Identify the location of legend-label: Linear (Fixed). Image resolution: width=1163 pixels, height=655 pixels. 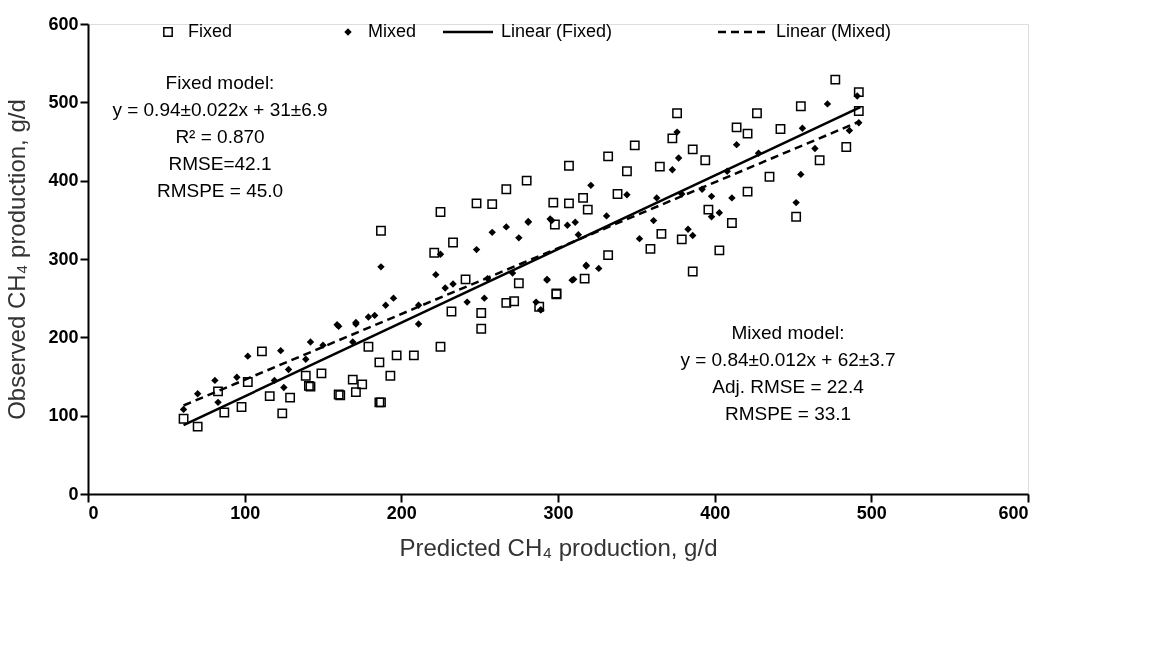
(557, 31).